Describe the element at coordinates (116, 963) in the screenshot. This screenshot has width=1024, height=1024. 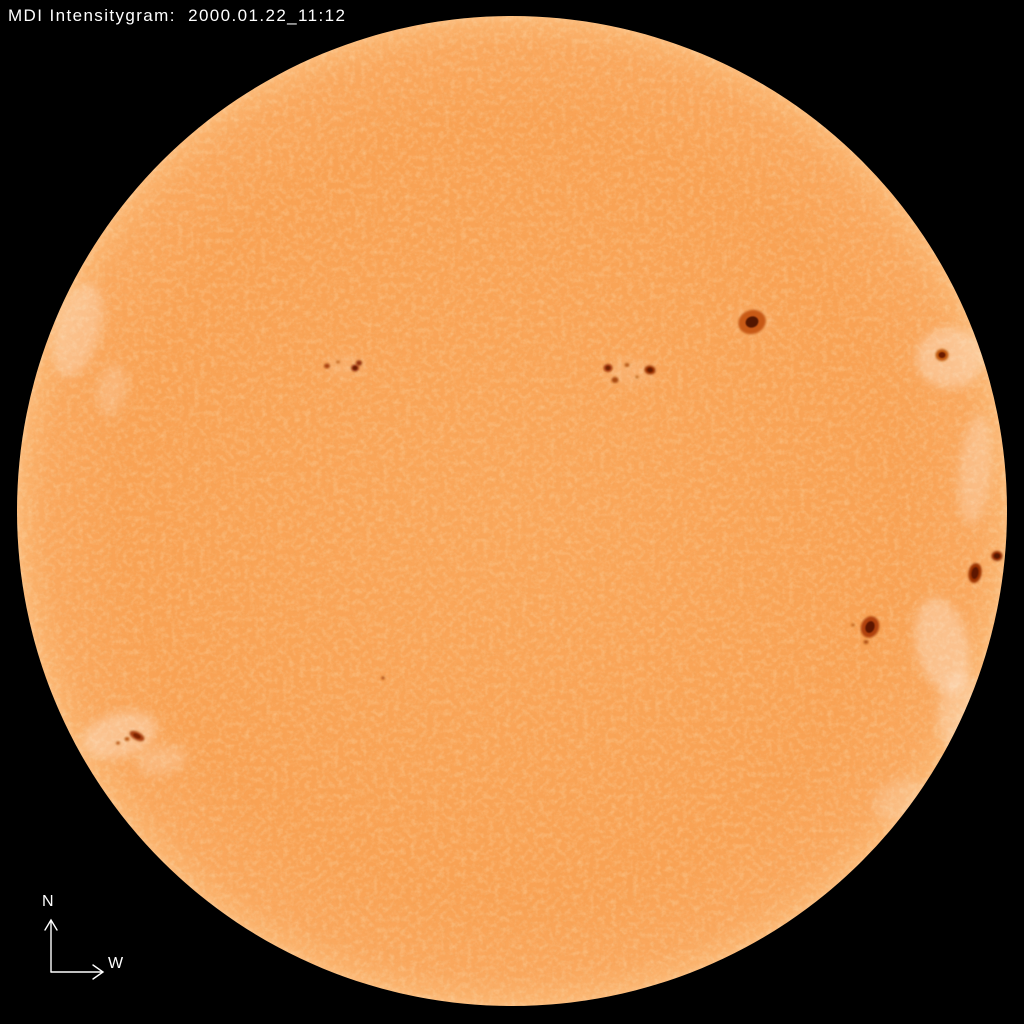
I see `west-label: W` at that location.